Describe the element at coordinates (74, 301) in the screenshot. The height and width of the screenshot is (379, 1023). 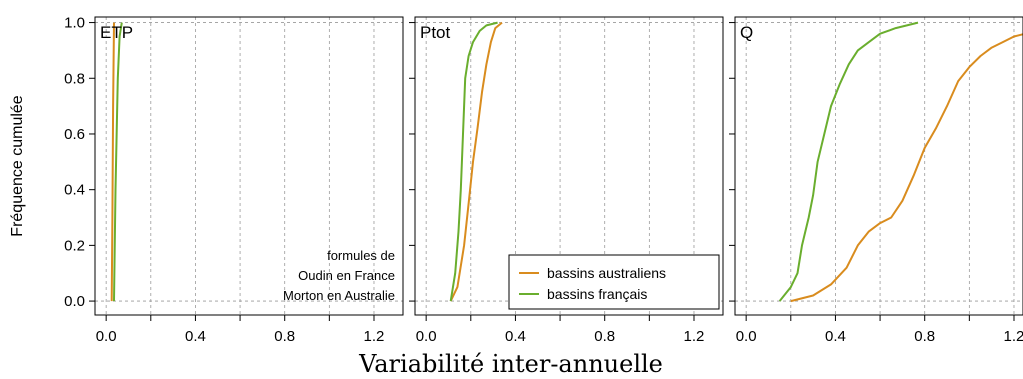
I see `y-tick-label: 0.0` at that location.